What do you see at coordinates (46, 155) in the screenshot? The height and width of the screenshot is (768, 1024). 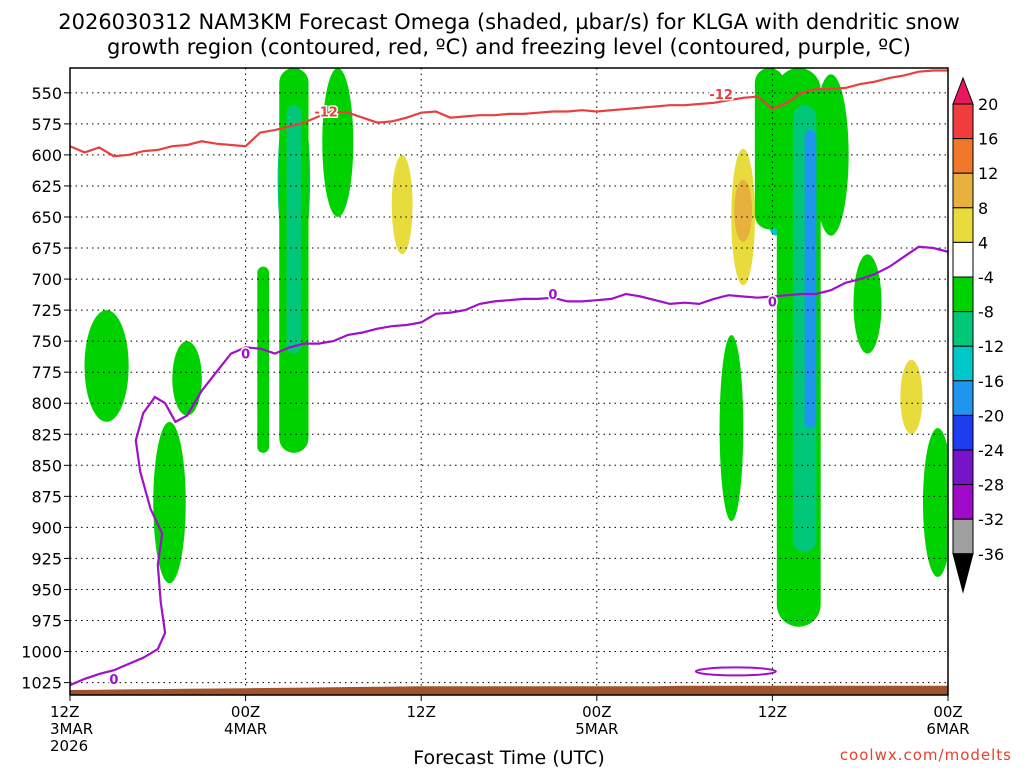 I see `y-tick-label: 600` at bounding box center [46, 155].